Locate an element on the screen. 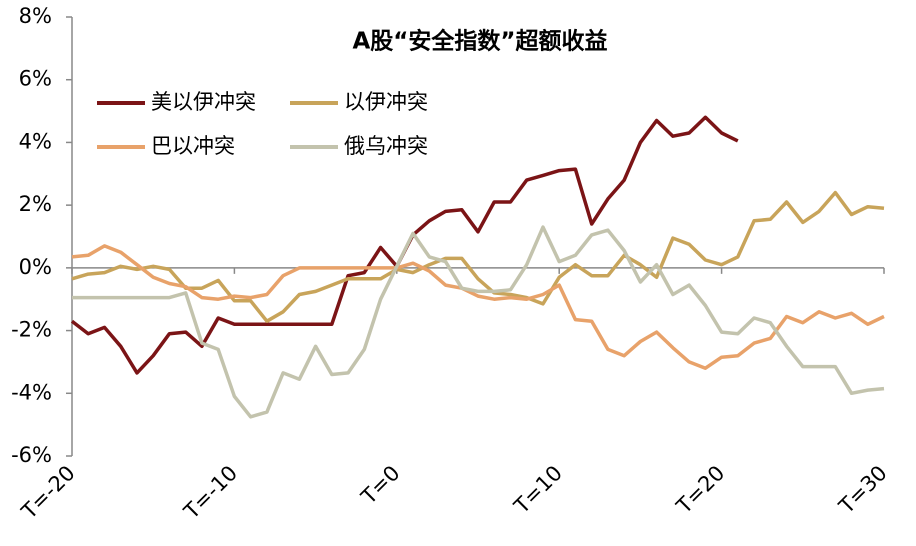 The height and width of the screenshot is (546, 916). y-tick-label: -2% is located at coordinates (31, 330).